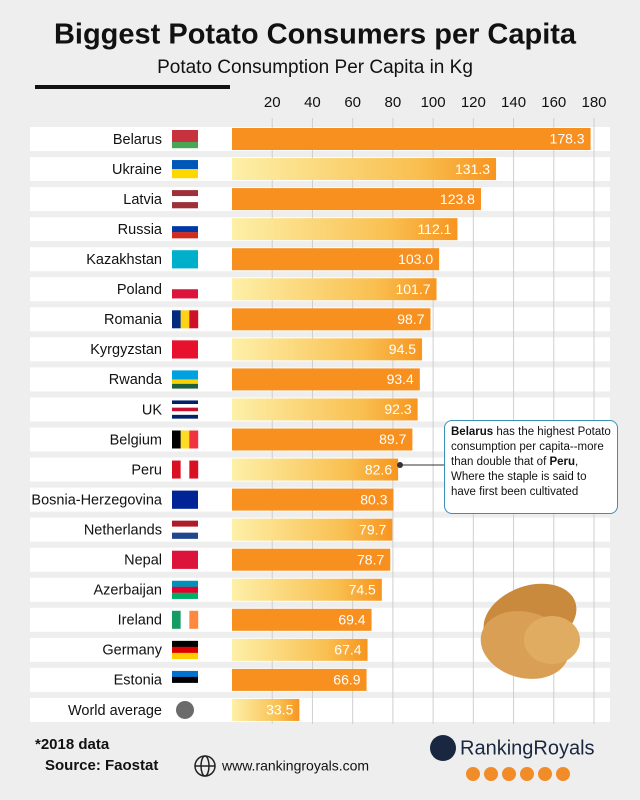 This screenshot has height=800, width=640. I want to click on y-tick-label: Rwanda, so click(136, 380).